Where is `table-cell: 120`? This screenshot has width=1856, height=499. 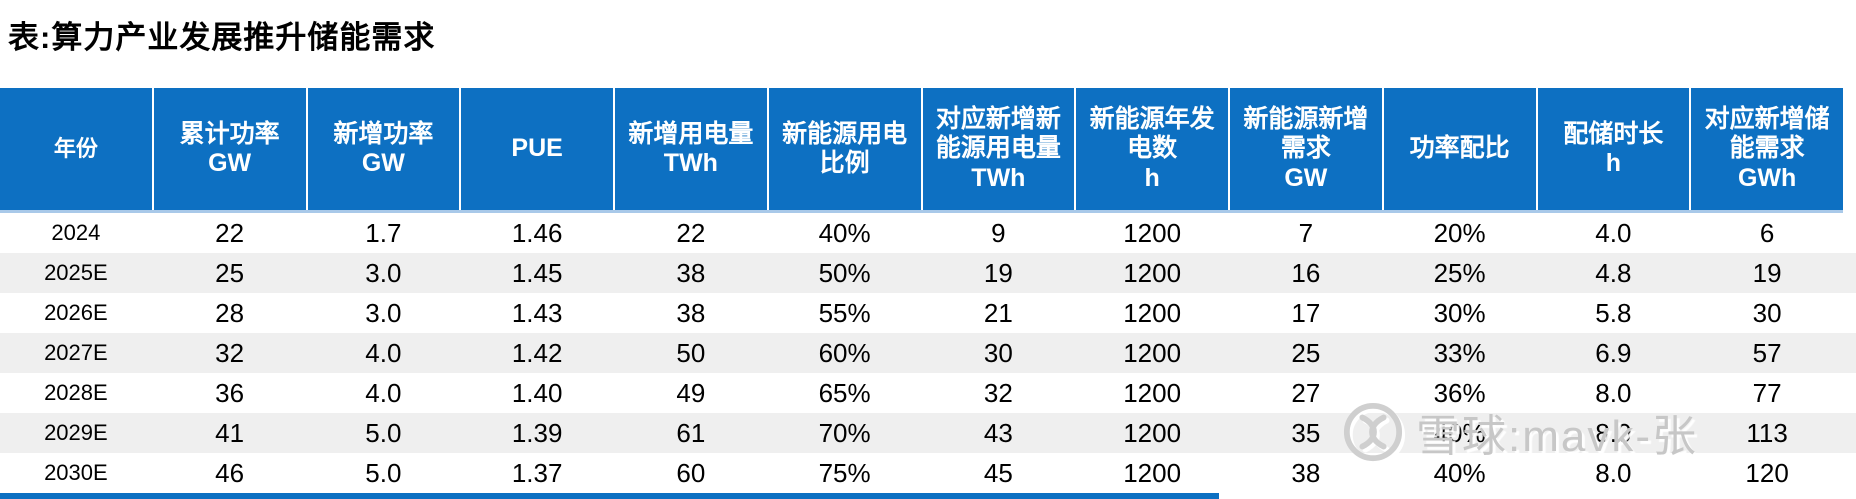 table-cell: 120 is located at coordinates (1767, 472).